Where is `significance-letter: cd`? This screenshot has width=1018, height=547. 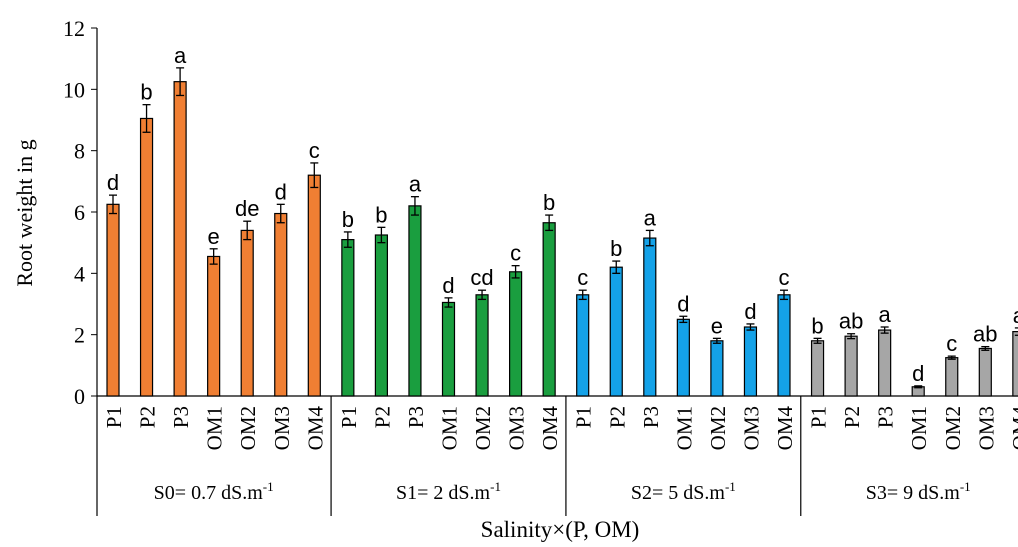
significance-letter: cd is located at coordinates (481, 277).